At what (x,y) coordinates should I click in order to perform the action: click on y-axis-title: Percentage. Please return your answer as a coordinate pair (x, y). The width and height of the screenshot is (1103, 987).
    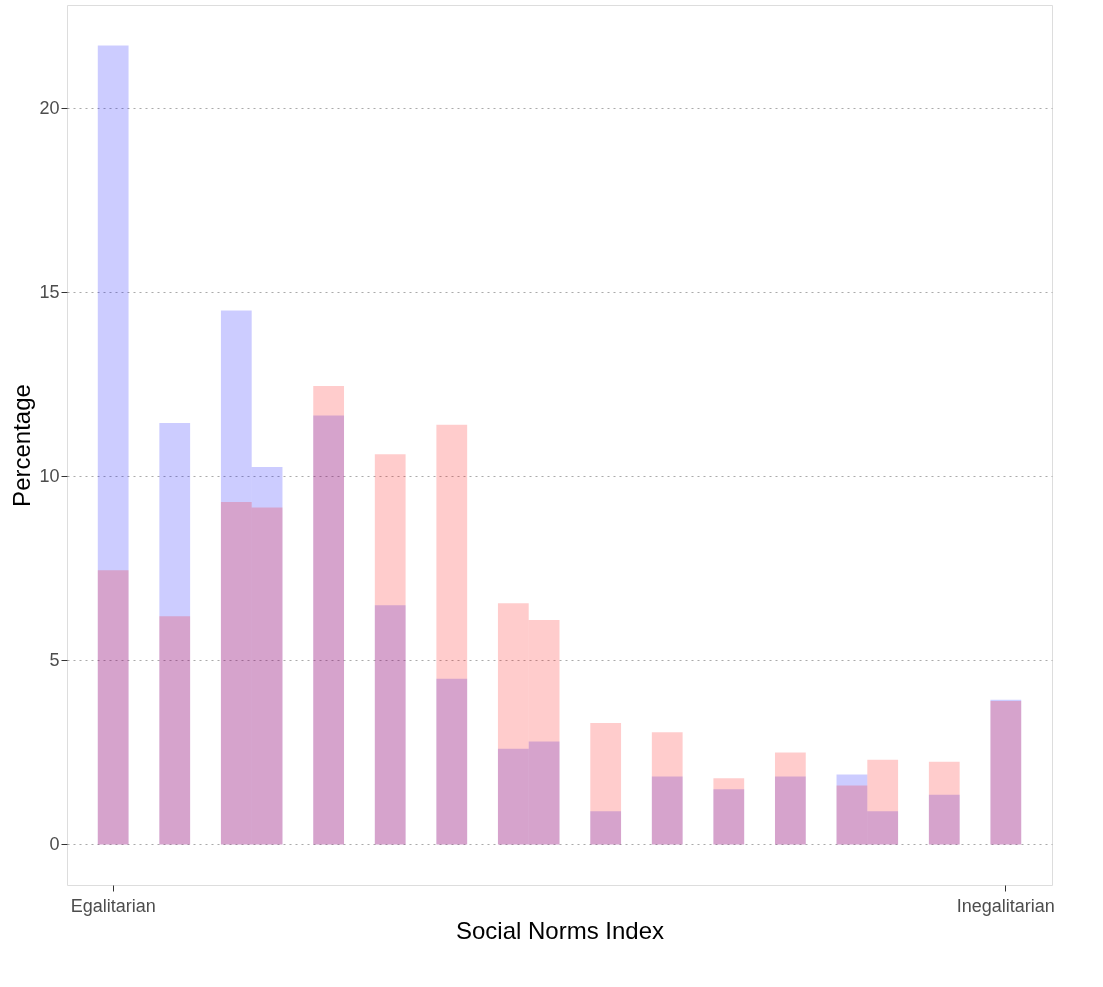
    Looking at the image, I should click on (22, 445).